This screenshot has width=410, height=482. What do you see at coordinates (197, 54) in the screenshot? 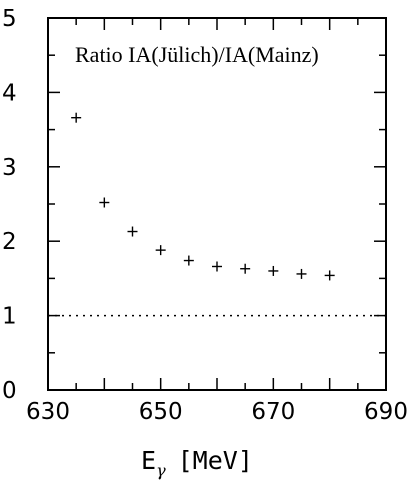
I see `legend-text: Ratio IA(Jülich)/IA(Mainz)` at bounding box center [197, 54].